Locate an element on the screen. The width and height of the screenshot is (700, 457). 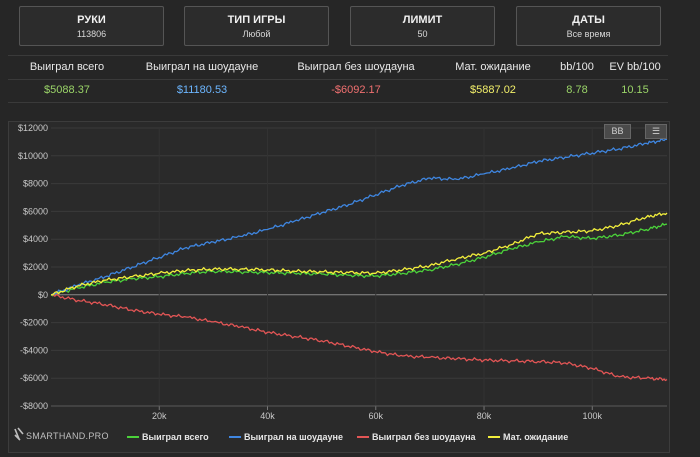
y-tick-label: $10000 is located at coordinates (33, 156).